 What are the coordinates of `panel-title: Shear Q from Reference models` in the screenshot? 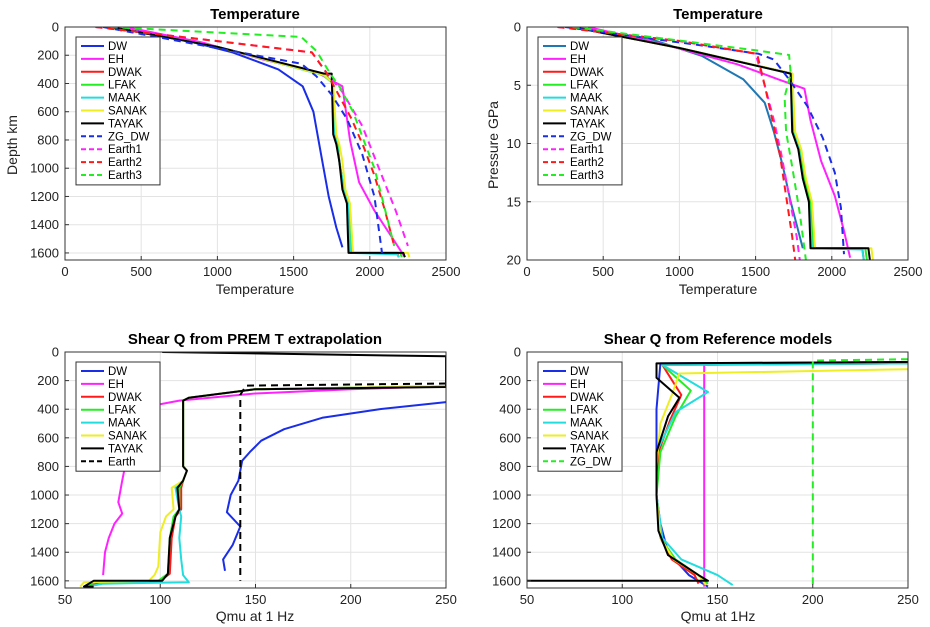 It's located at (718, 339).